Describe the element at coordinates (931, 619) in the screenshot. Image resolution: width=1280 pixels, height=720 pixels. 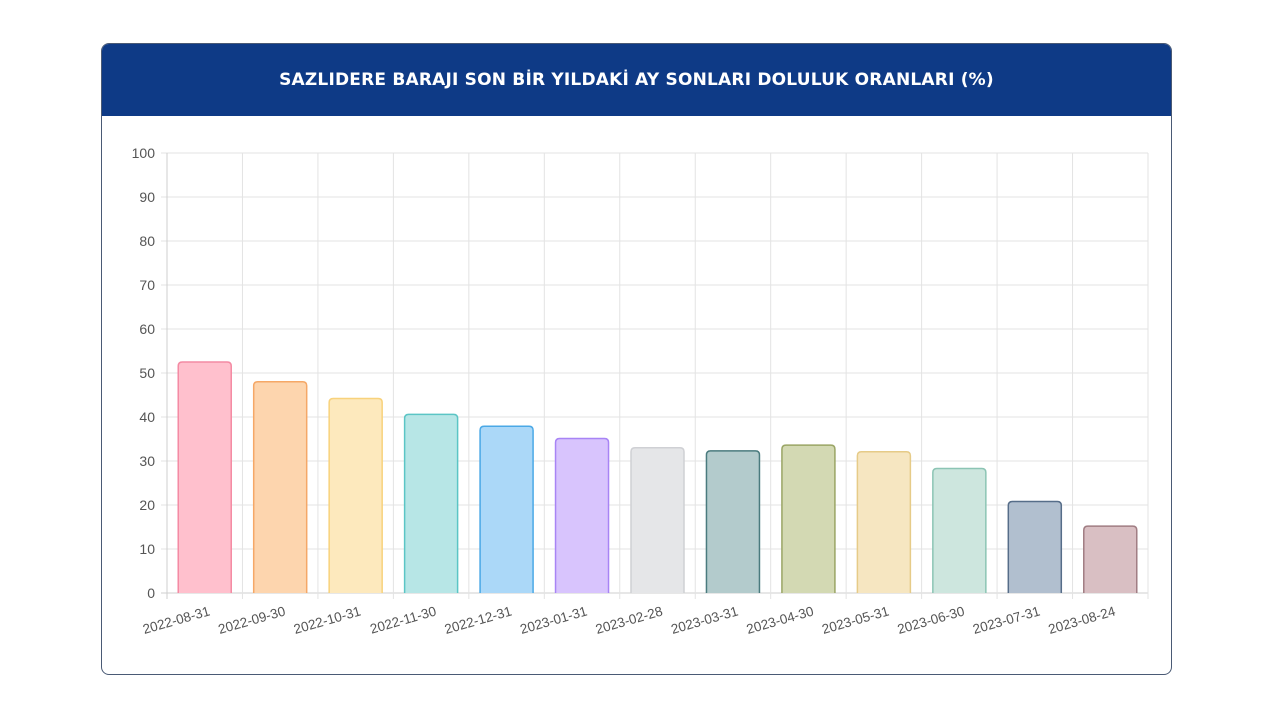
I see `x-tick-label: 2023-06-30` at that location.